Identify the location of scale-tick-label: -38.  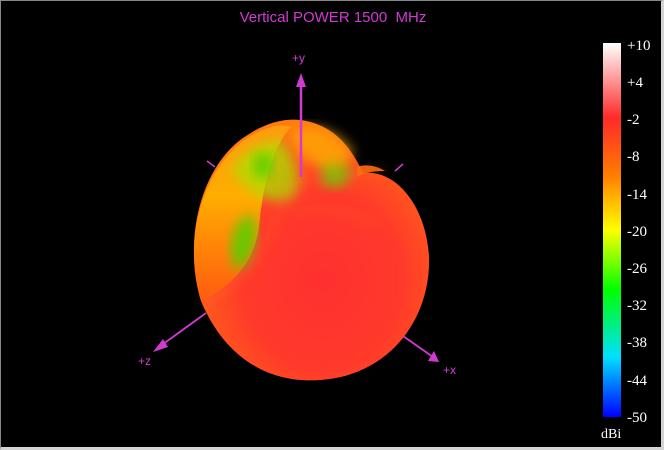
(637, 343).